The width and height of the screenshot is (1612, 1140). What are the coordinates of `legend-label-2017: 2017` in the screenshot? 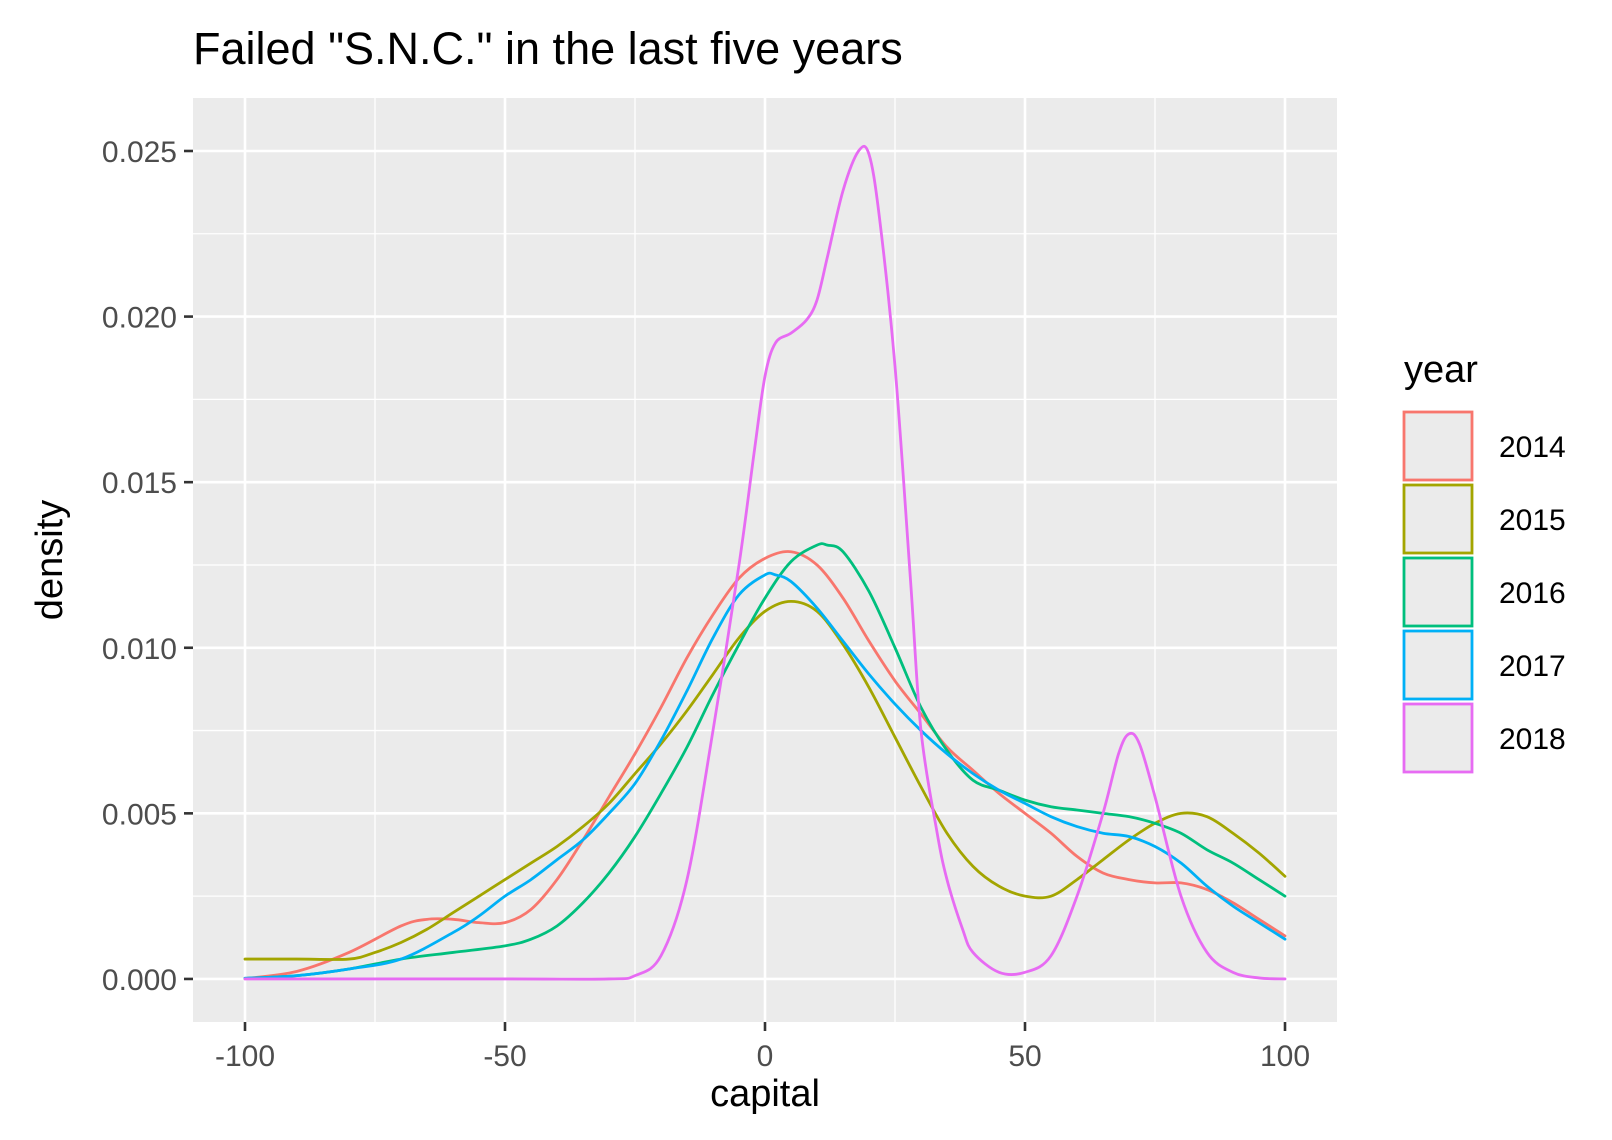 It's located at (1532, 666).